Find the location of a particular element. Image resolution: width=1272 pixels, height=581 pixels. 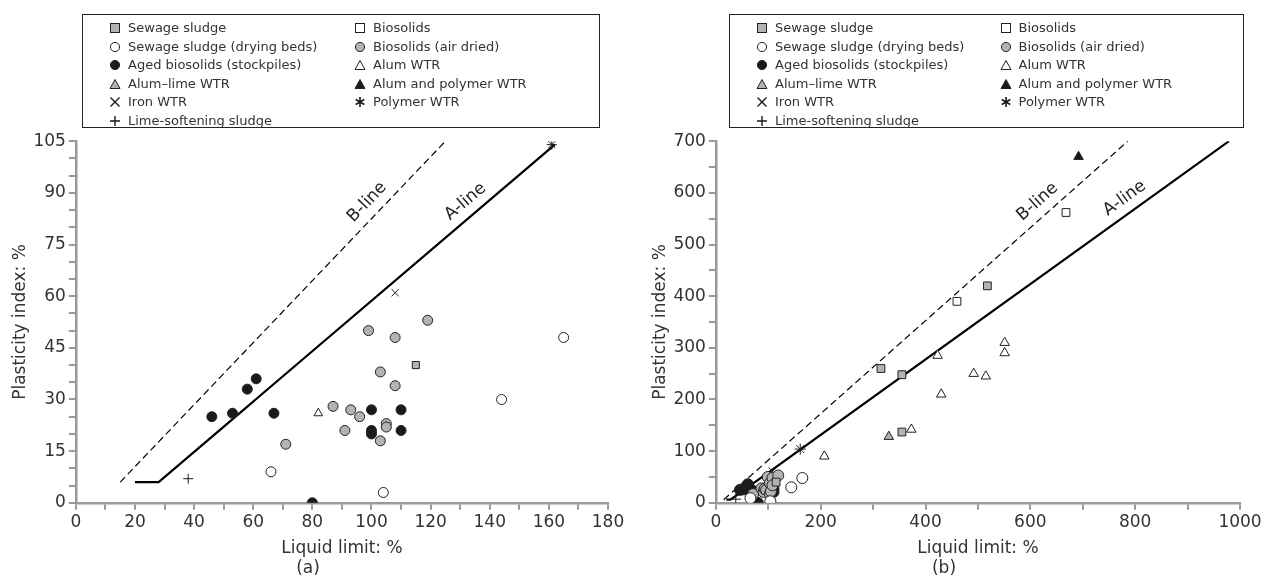

y-tick-label: 600 is located at coordinates (689, 191).